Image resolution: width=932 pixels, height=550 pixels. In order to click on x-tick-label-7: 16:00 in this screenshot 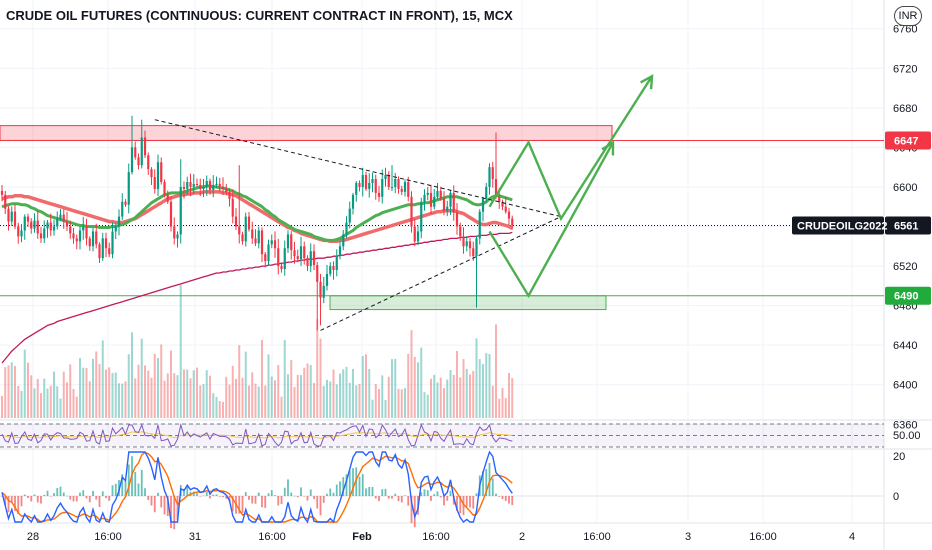, I will do `click(597, 537)`.